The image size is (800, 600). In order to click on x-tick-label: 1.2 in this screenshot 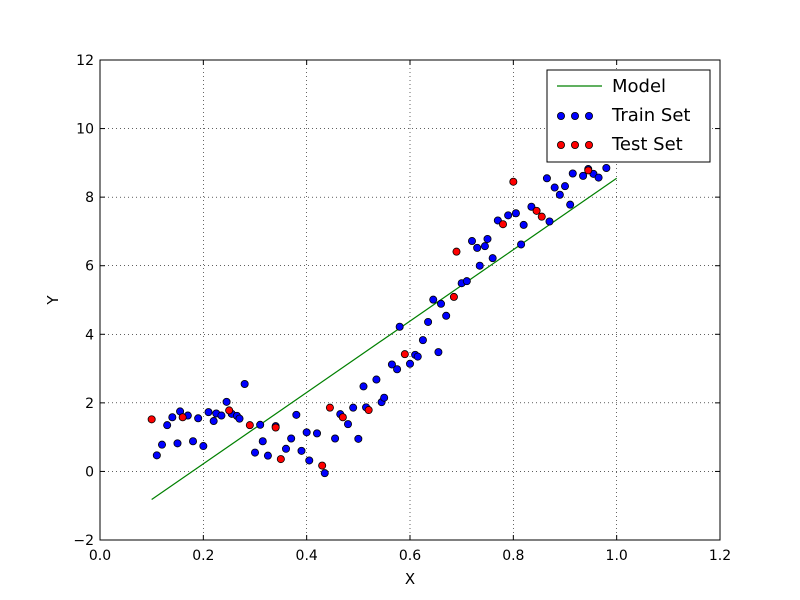, I will do `click(720, 556)`.